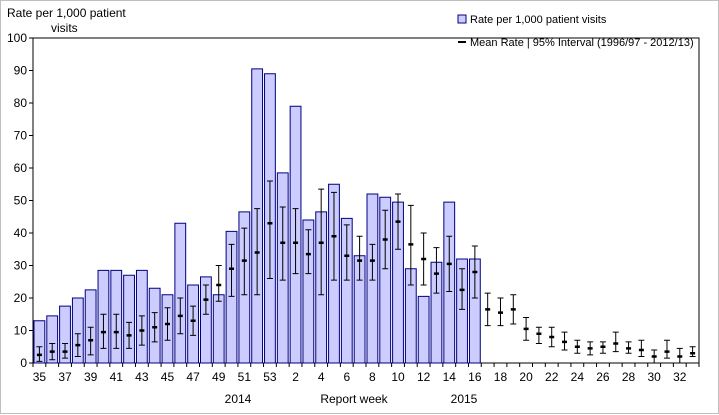 Image resolution: width=719 pixels, height=415 pixels. I want to click on x-axis-label: Report week, so click(354, 399).